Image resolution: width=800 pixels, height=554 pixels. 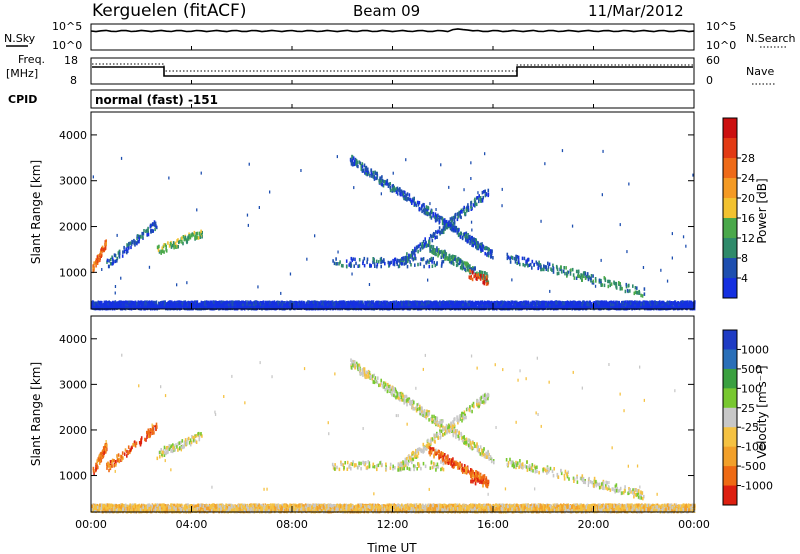 I want to click on cpid-text: normal (fast) -151, so click(x=156, y=100).